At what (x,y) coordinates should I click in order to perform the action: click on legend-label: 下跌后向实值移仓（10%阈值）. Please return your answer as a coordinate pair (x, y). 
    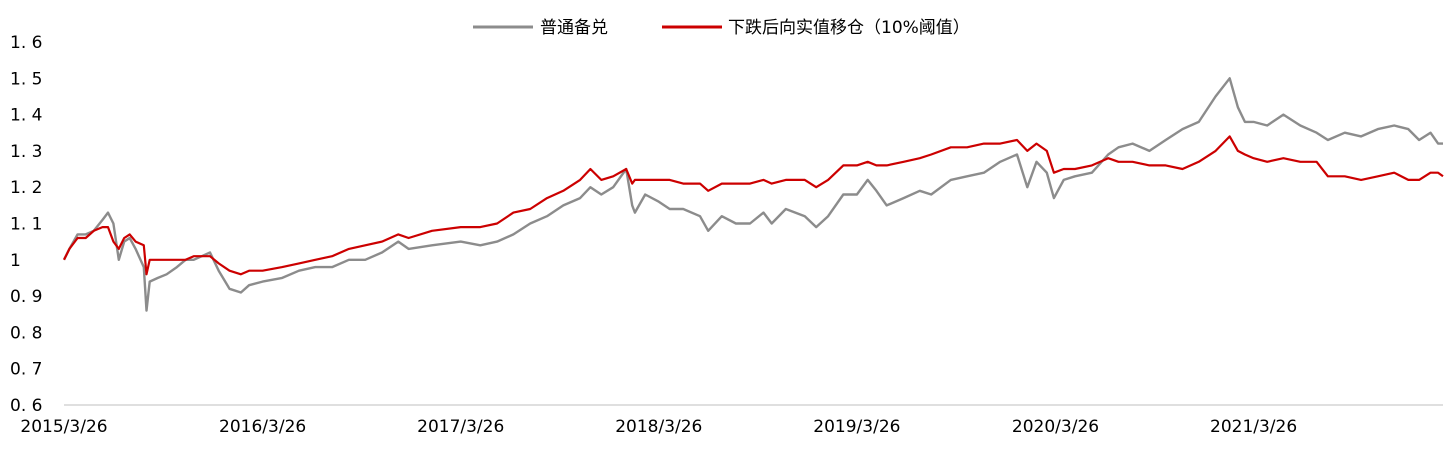
    Looking at the image, I should click on (849, 28).